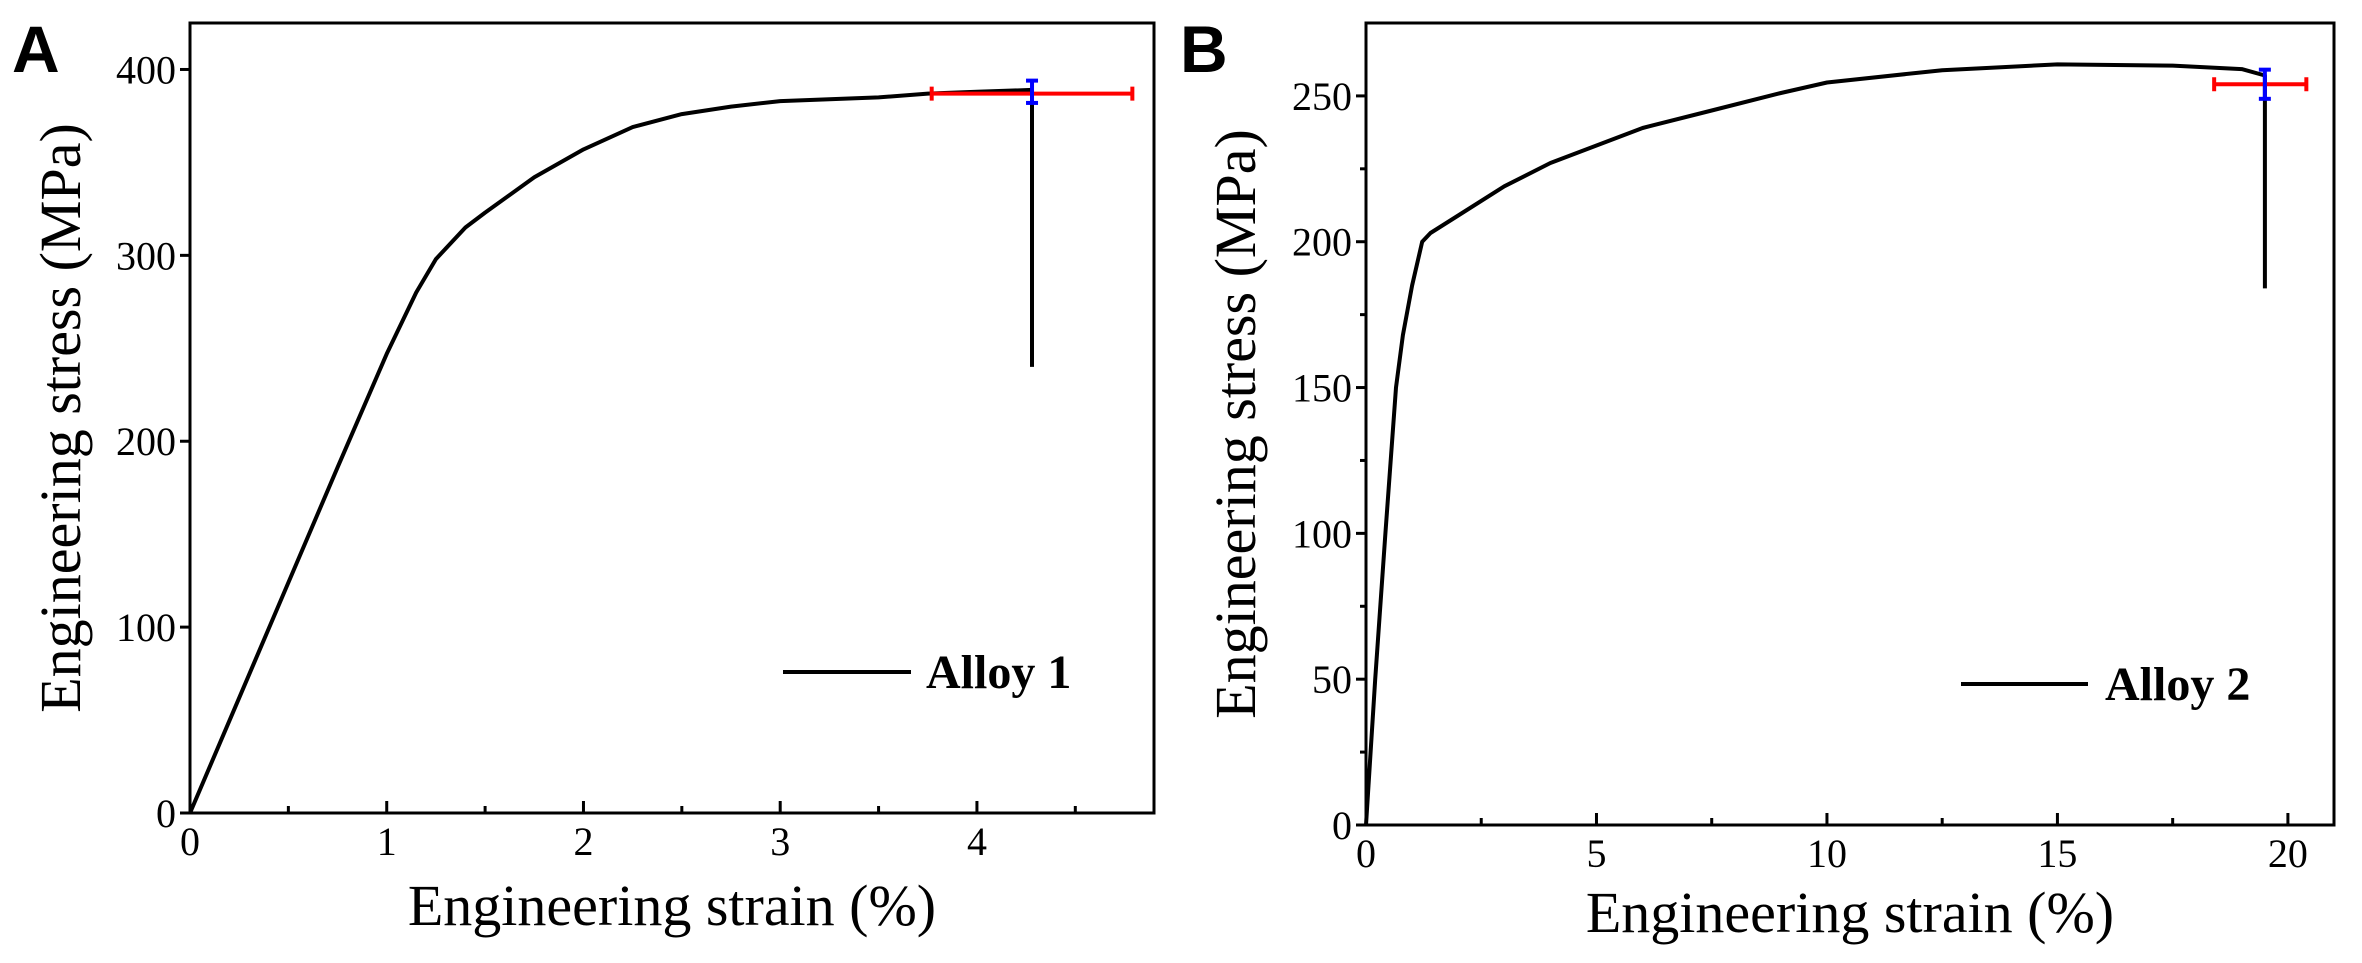  Describe the element at coordinates (36, 49) in the screenshot. I see `panel-a-label: A` at that location.